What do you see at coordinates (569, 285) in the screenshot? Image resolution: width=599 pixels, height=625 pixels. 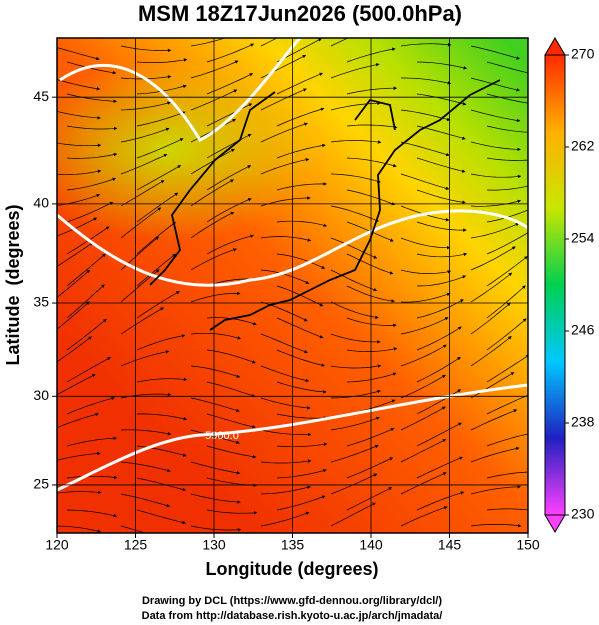 I see `colorbar: 230 238 246 254 262 270` at bounding box center [569, 285].